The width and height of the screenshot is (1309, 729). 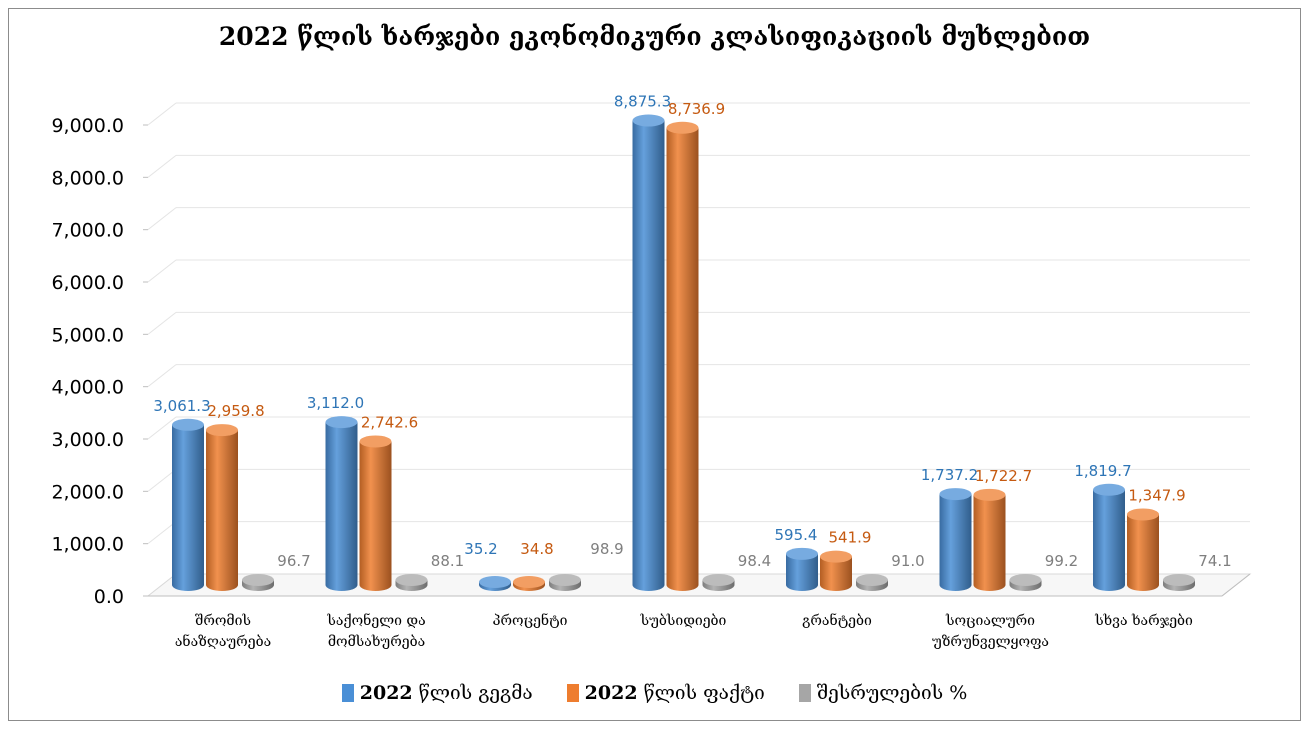 I want to click on data-label-fact: 541.9, so click(x=850, y=538).